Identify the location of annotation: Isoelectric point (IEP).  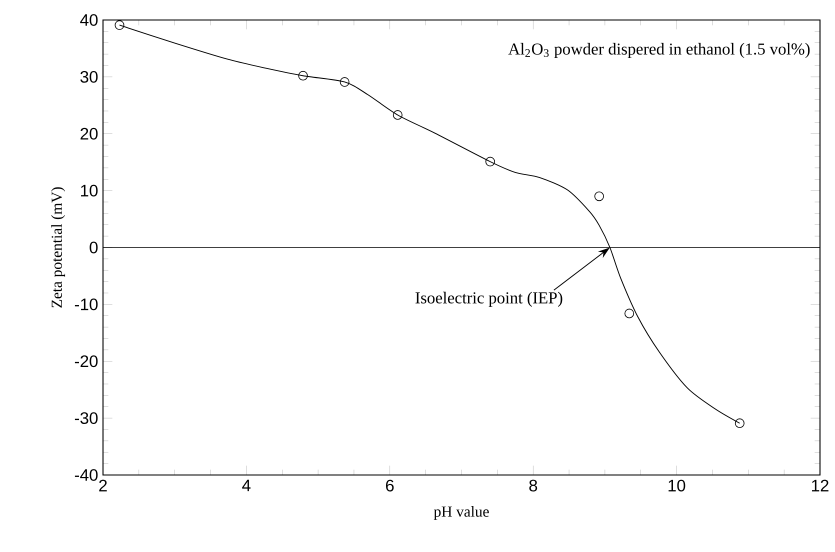
(489, 299).